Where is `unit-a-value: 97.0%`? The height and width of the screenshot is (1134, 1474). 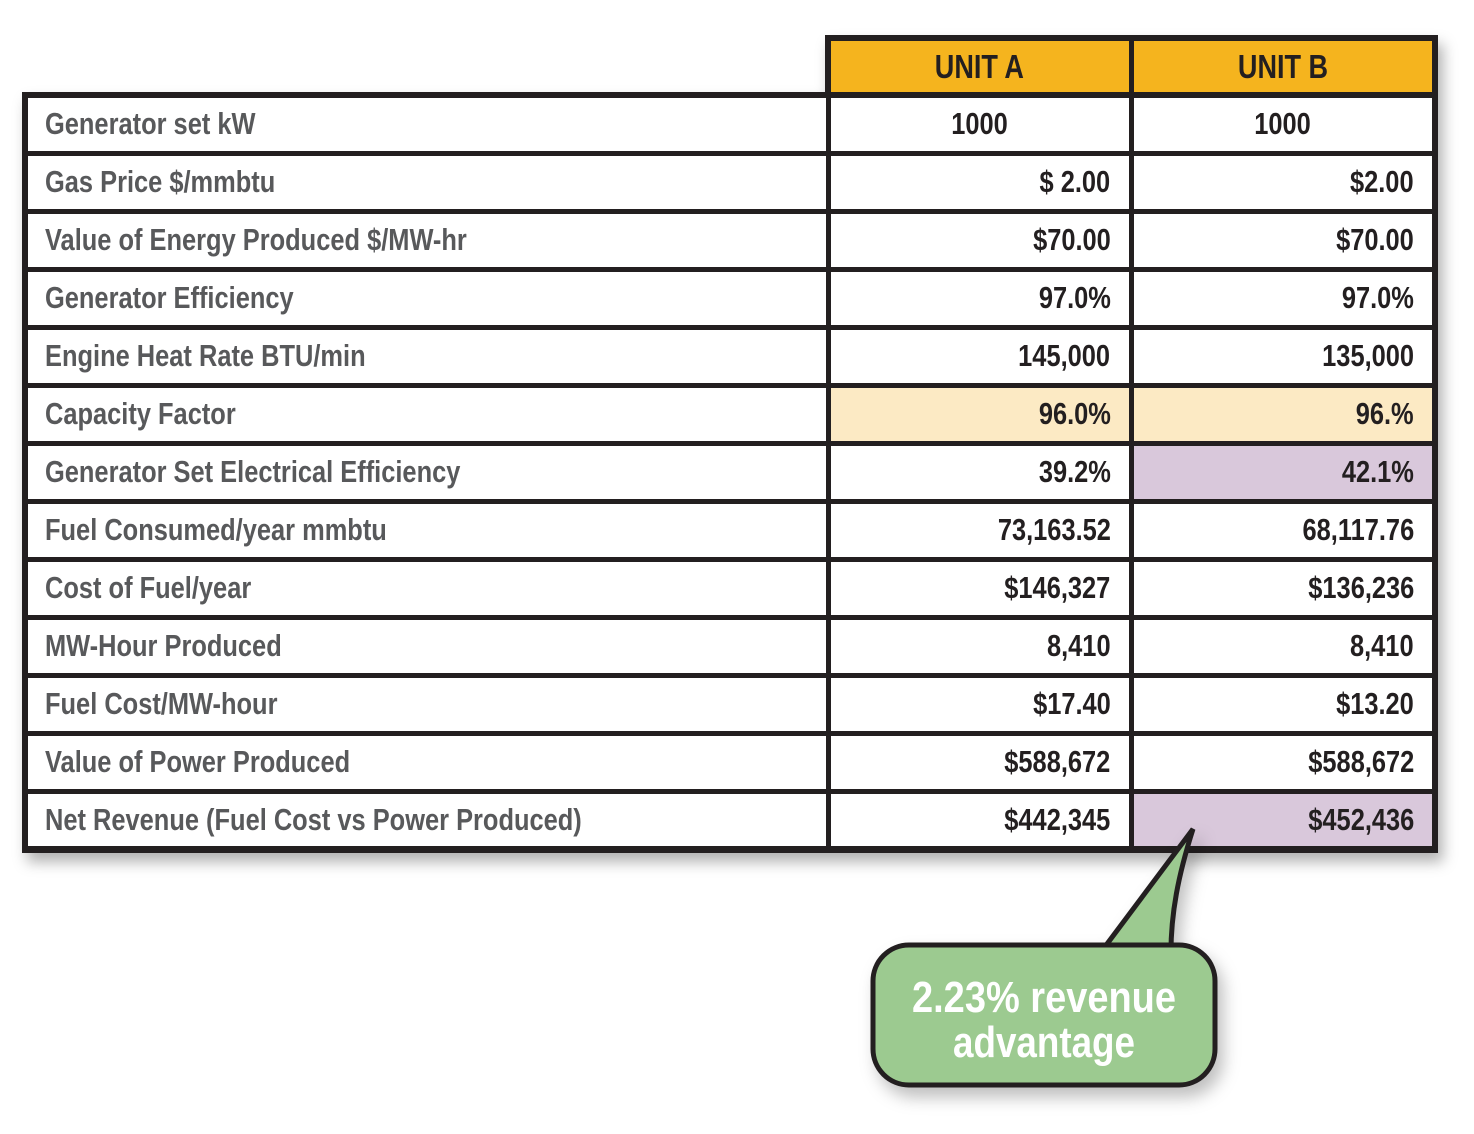 unit-a-value: 97.0% is located at coordinates (979, 298).